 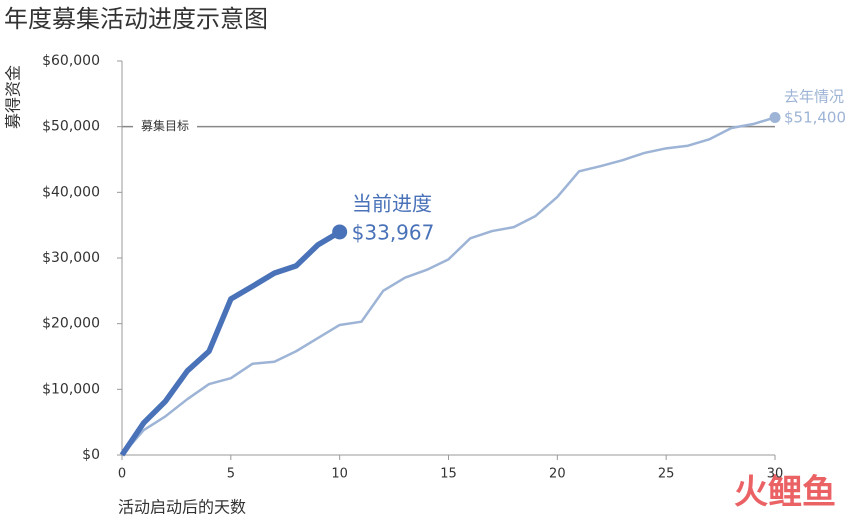 I want to click on y-tick-label: $40,000, so click(x=71, y=192).